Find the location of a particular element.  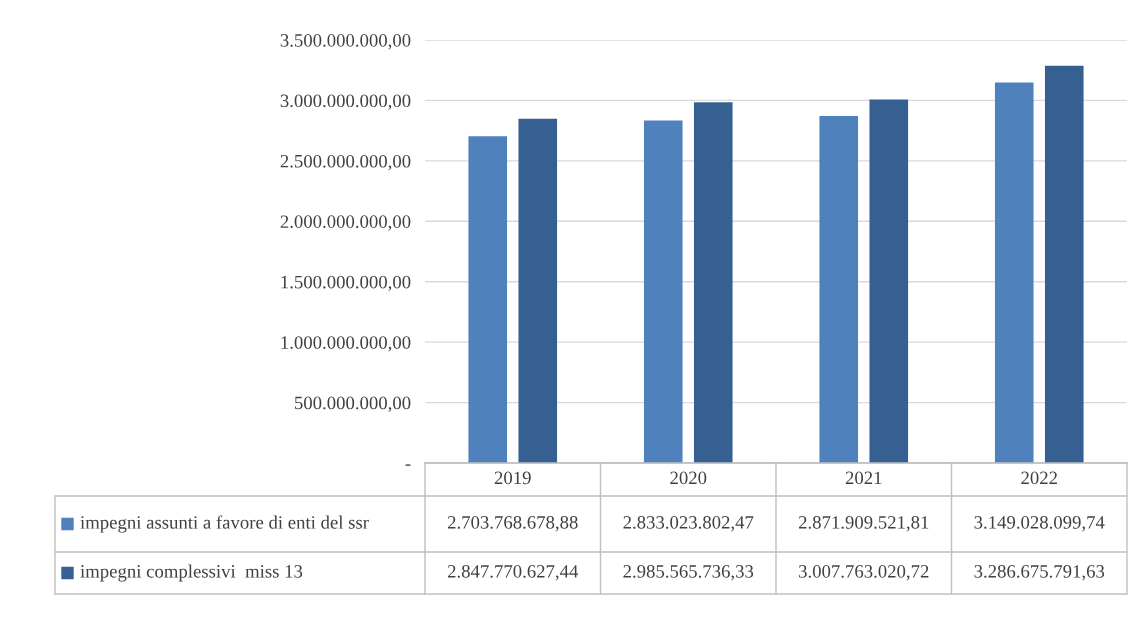

y-tick-label: - is located at coordinates (408, 465).